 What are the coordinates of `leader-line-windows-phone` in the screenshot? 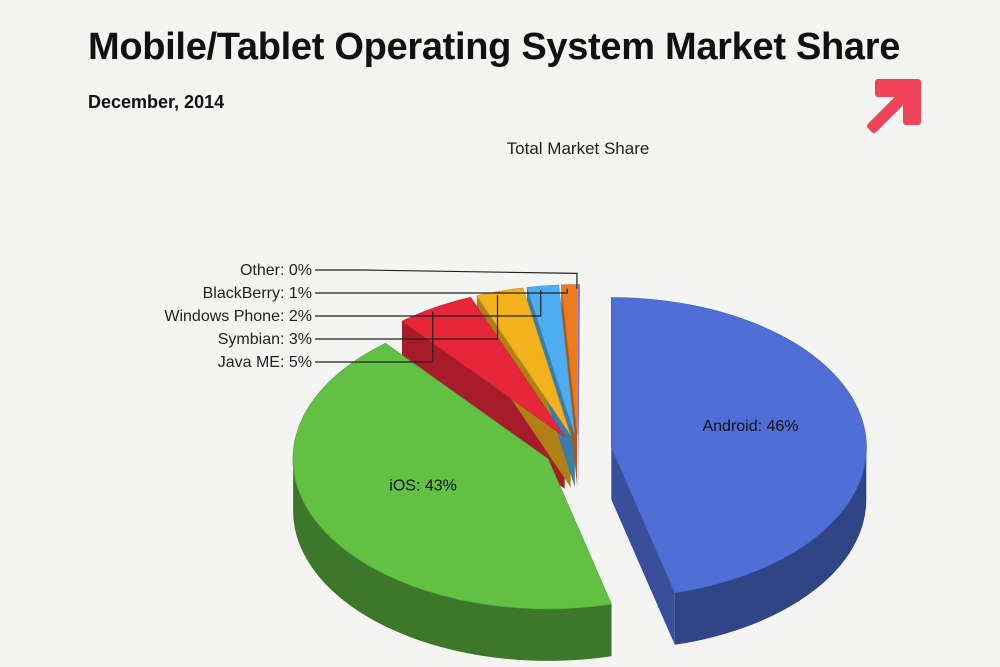 It's located at (428, 303).